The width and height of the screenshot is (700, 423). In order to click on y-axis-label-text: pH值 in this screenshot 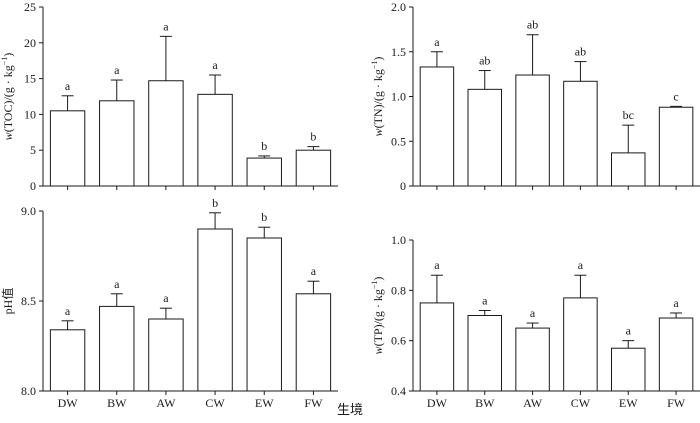, I will do `click(7, 301)`.